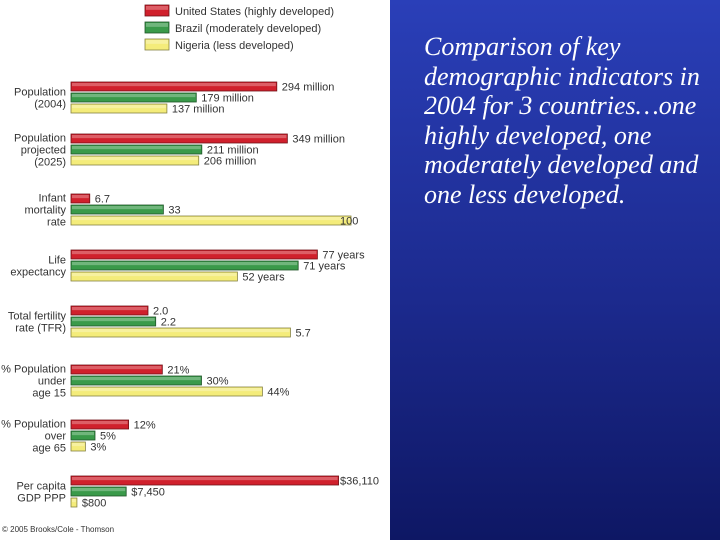 The width and height of the screenshot is (720, 540). What do you see at coordinates (52, 382) in the screenshot?
I see `category-label: under` at bounding box center [52, 382].